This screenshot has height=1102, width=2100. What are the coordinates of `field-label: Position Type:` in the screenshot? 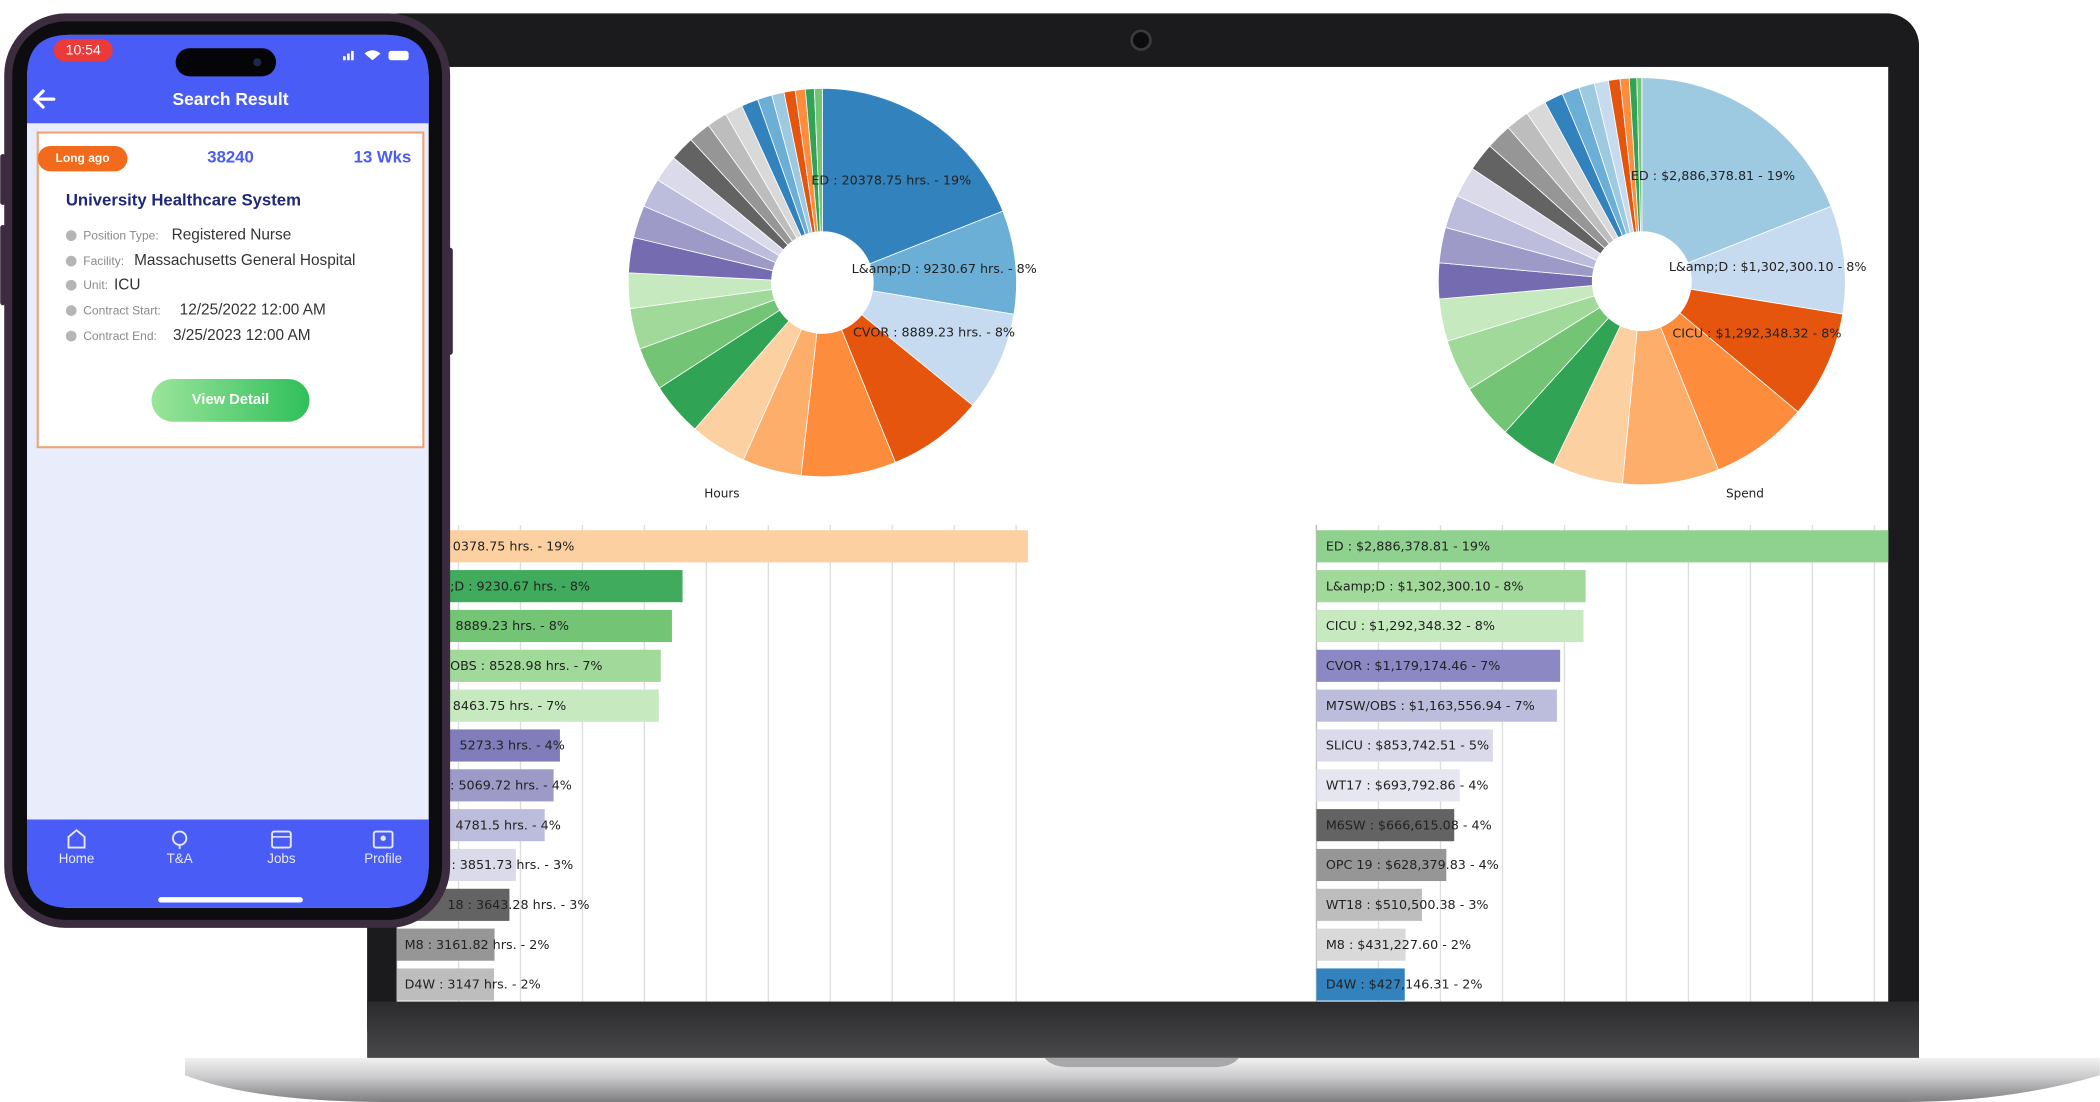 It's located at (120, 236).